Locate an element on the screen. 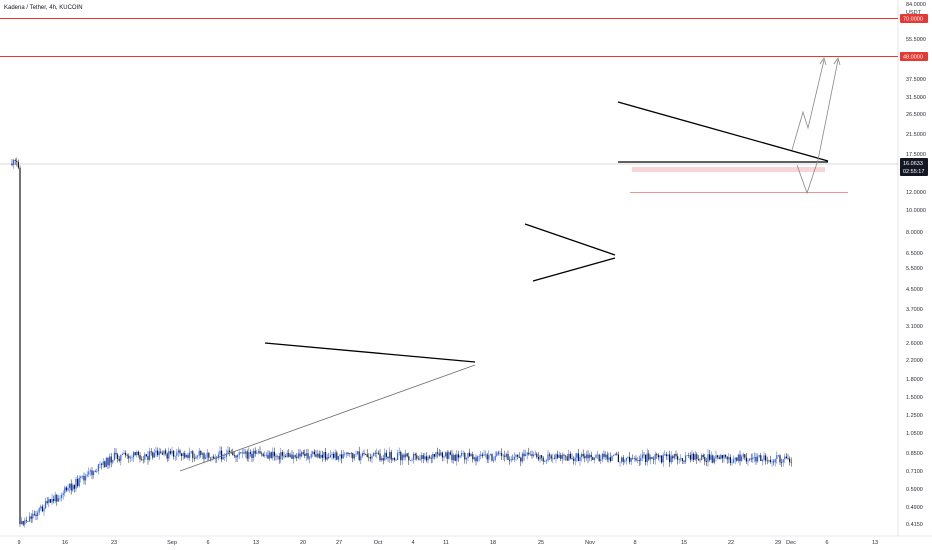  desc-triangle-upper-line is located at coordinates (723, 131).